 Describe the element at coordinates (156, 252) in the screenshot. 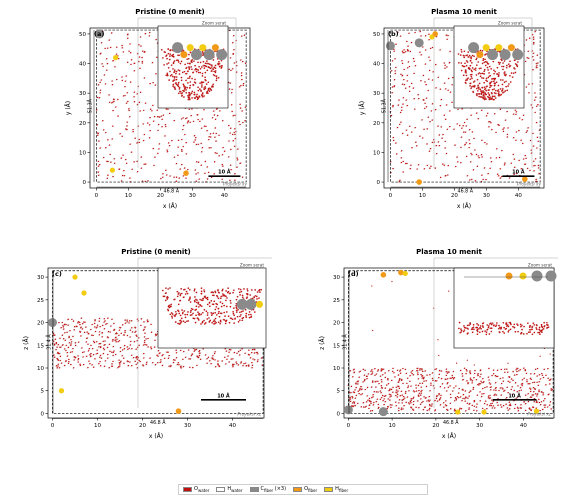

I see `chart-title: Pristine (0 menit)` at that location.